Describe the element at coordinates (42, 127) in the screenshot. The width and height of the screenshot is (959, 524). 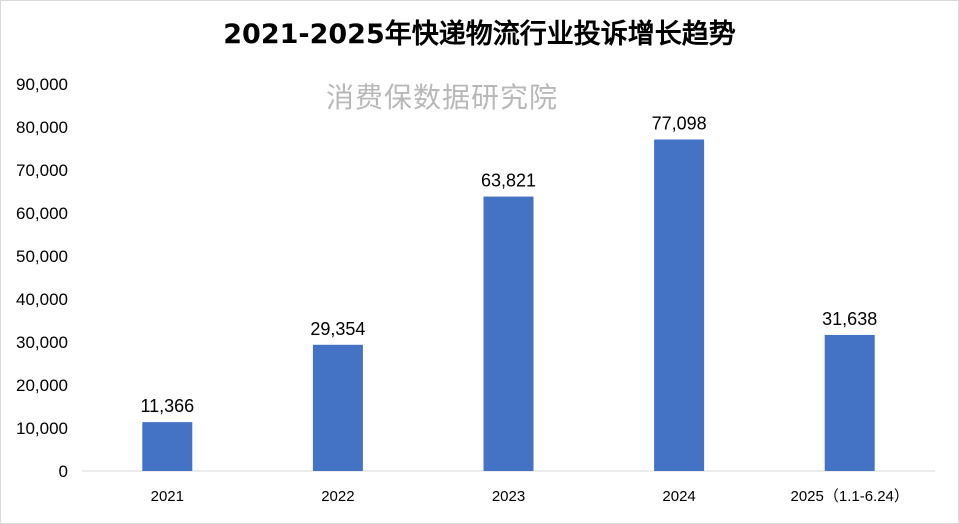
I see `y-tick-label: 80,000` at that location.